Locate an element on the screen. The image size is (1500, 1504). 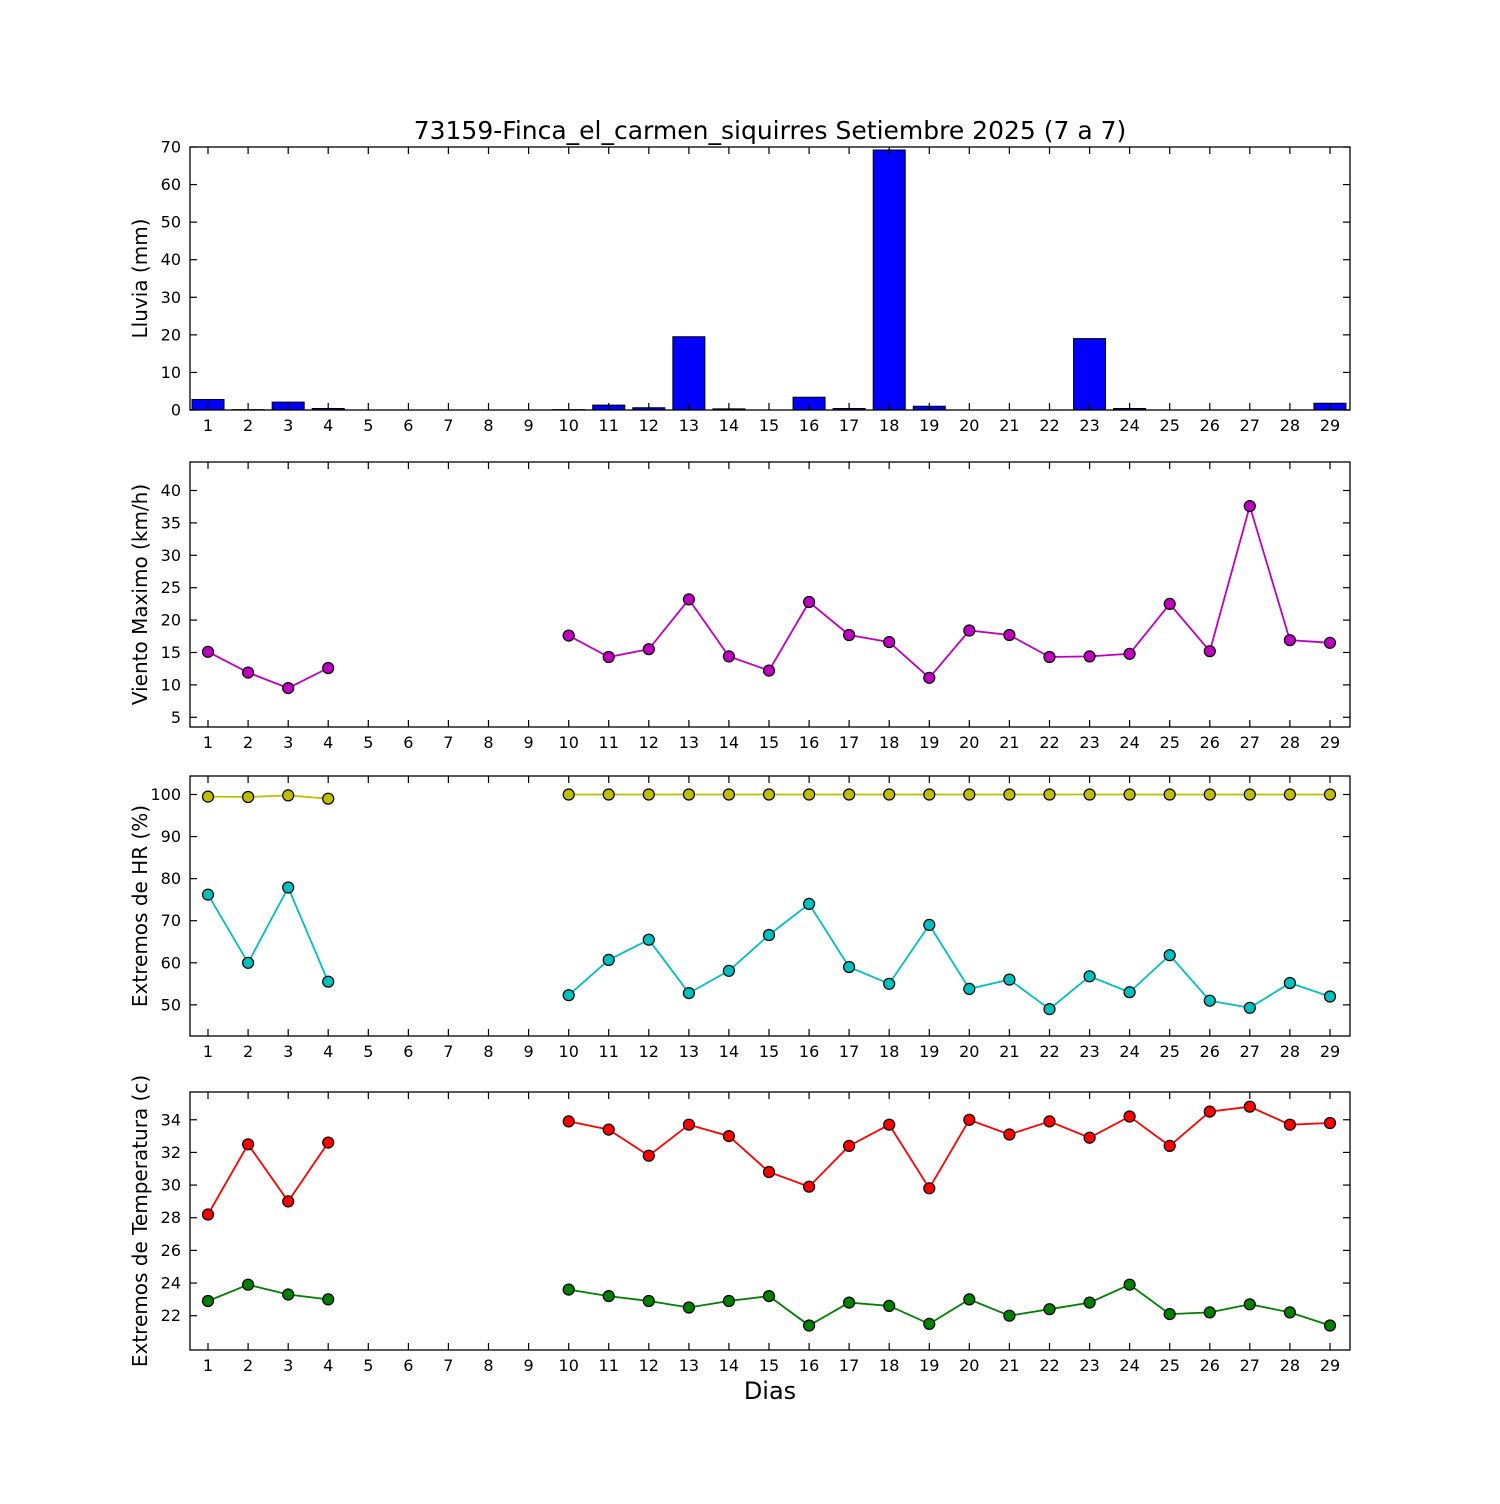
temperatura_maxima-line is located at coordinates (268, 1179).